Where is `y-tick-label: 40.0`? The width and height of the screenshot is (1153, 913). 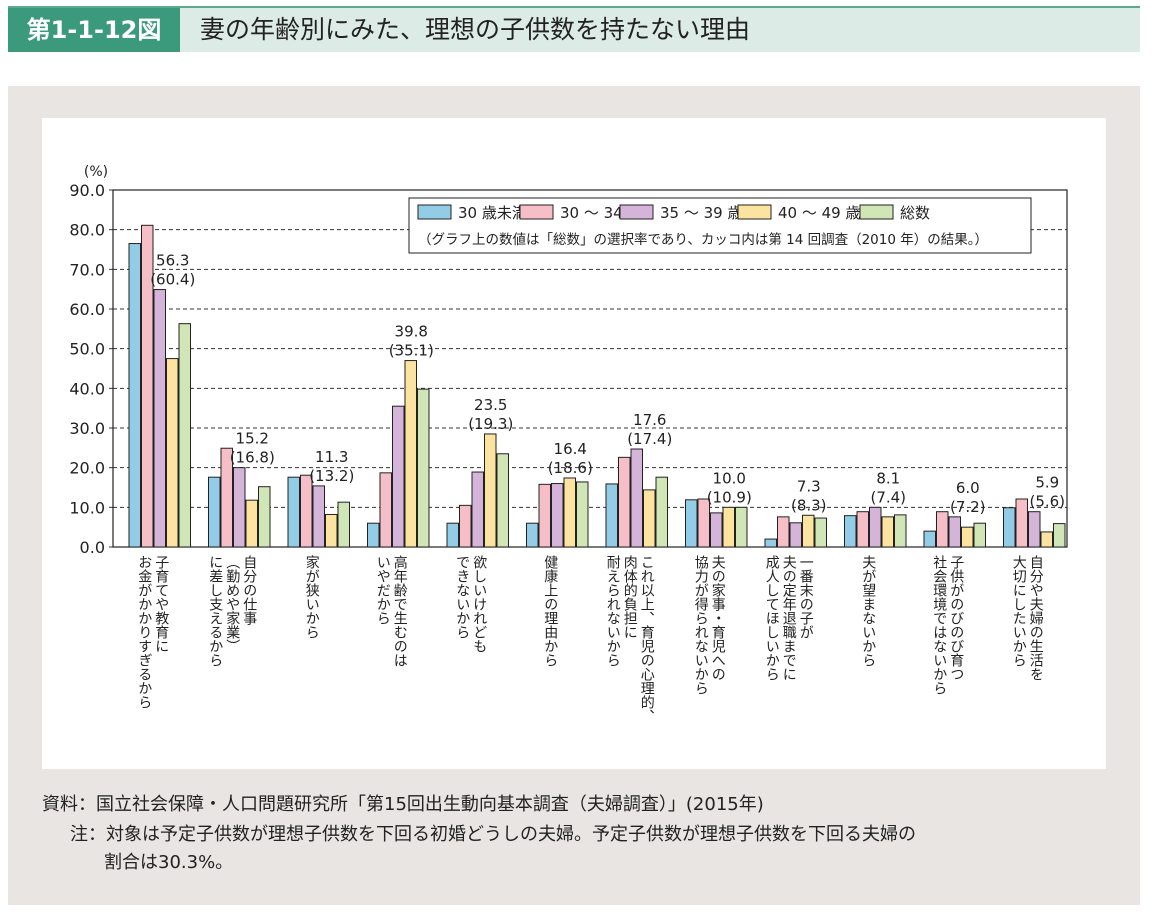
y-tick-label: 40.0 is located at coordinates (87, 388).